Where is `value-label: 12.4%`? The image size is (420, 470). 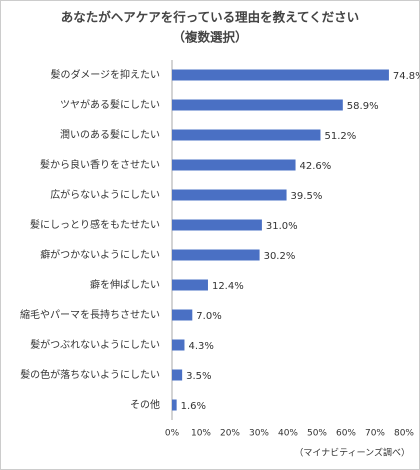 value-label: 12.4% is located at coordinates (228, 286).